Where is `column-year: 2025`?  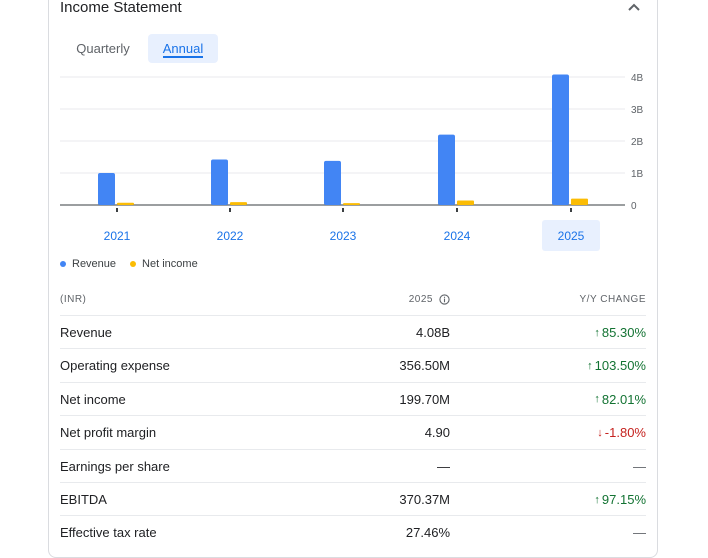
column-year: 2025 is located at coordinates (429, 299).